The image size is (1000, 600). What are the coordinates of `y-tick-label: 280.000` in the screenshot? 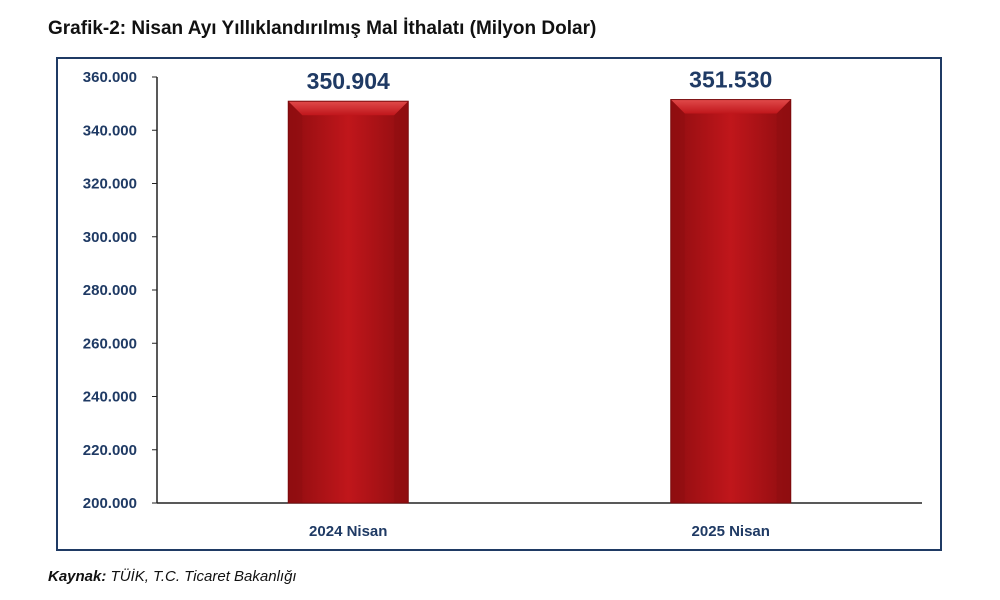 It's located at (110, 290).